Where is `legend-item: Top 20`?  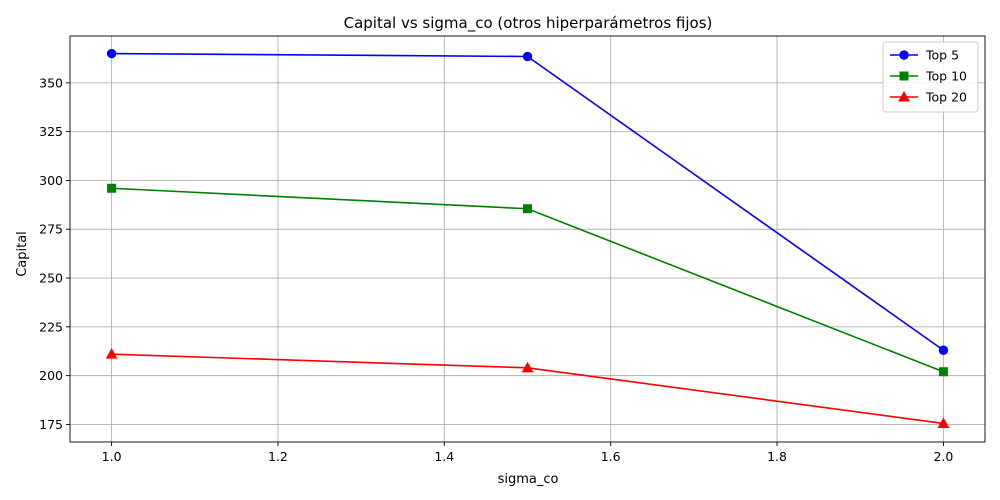 legend-item: Top 20 is located at coordinates (928, 97).